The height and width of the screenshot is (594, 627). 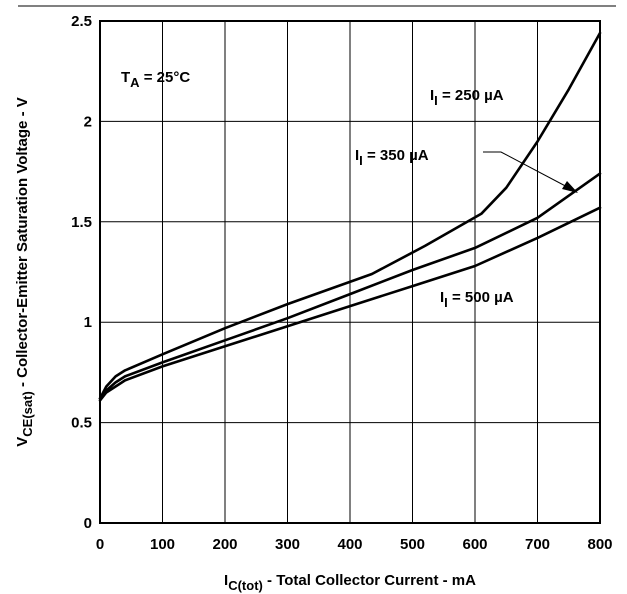 What do you see at coordinates (350, 582) in the screenshot?
I see `x-axis-label: IC(tot) - Total Collector Current - mA` at bounding box center [350, 582].